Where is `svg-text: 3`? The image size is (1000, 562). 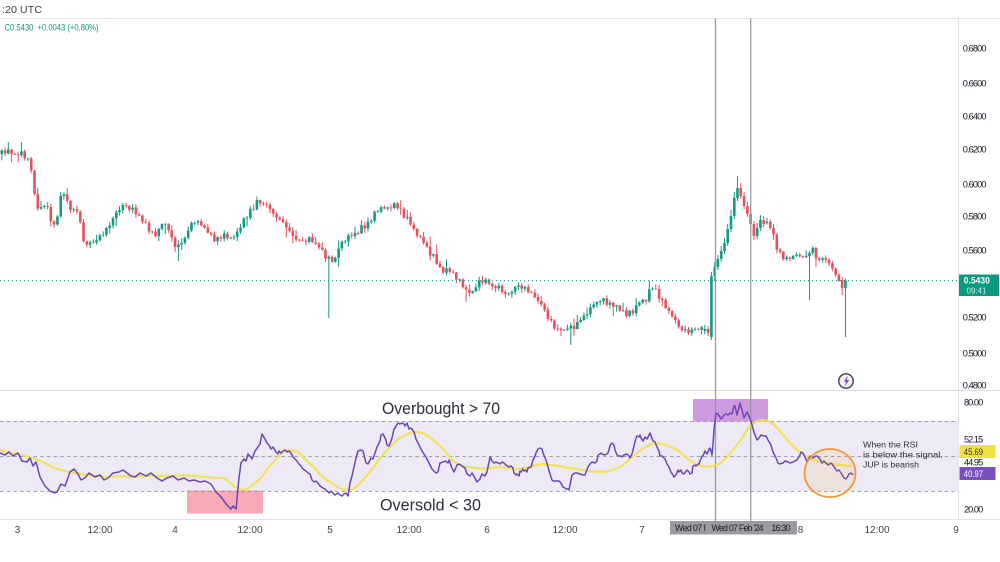
svg-text: 3 is located at coordinates (18, 530).